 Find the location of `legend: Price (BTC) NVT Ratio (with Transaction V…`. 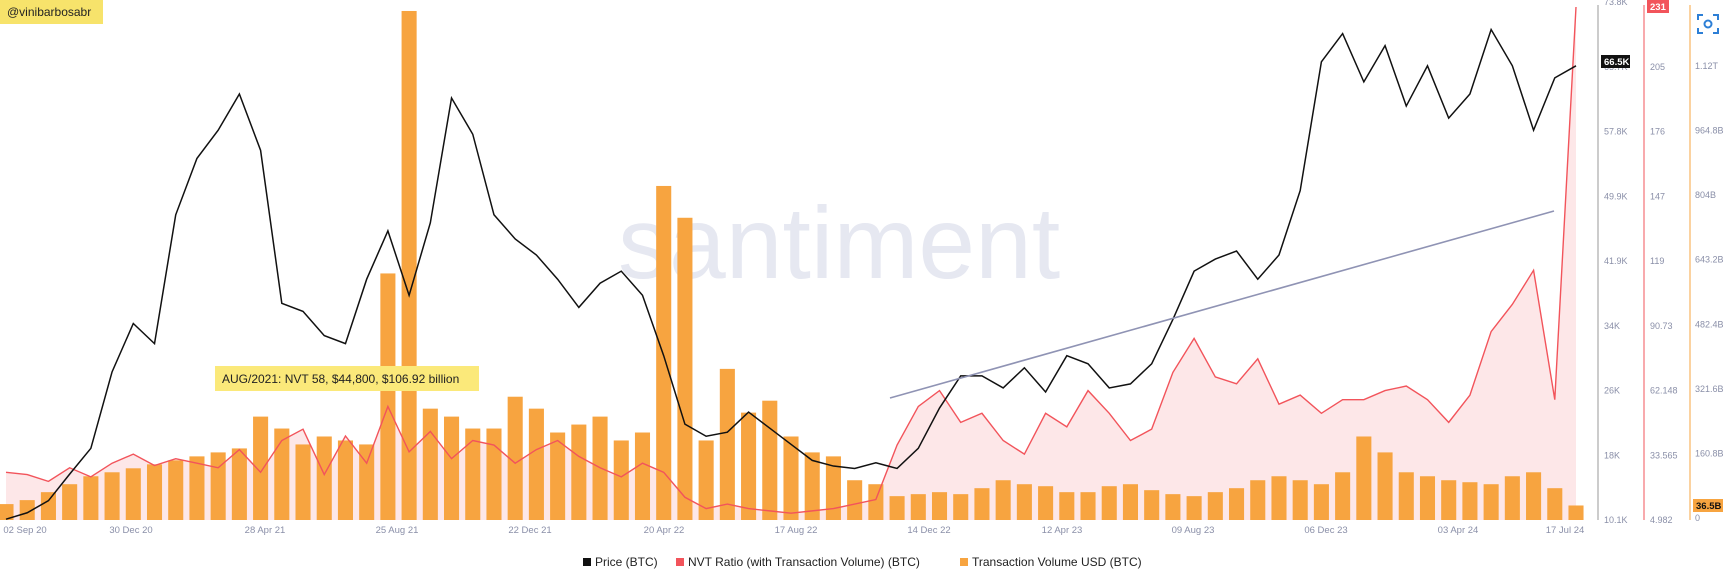

legend: Price (BTC) NVT Ratio (with Transaction V… is located at coordinates (862, 562).